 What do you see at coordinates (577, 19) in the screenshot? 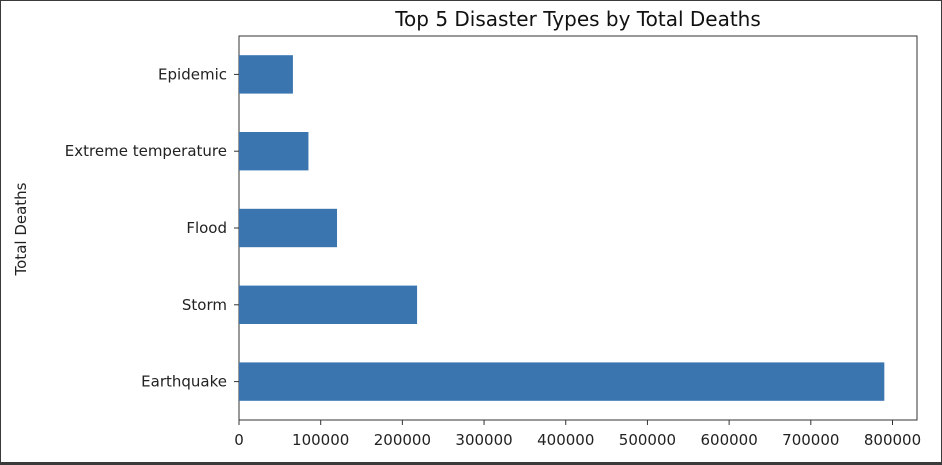
I see `chart-title: Top 5 Disaster Types by Total Deaths` at bounding box center [577, 19].